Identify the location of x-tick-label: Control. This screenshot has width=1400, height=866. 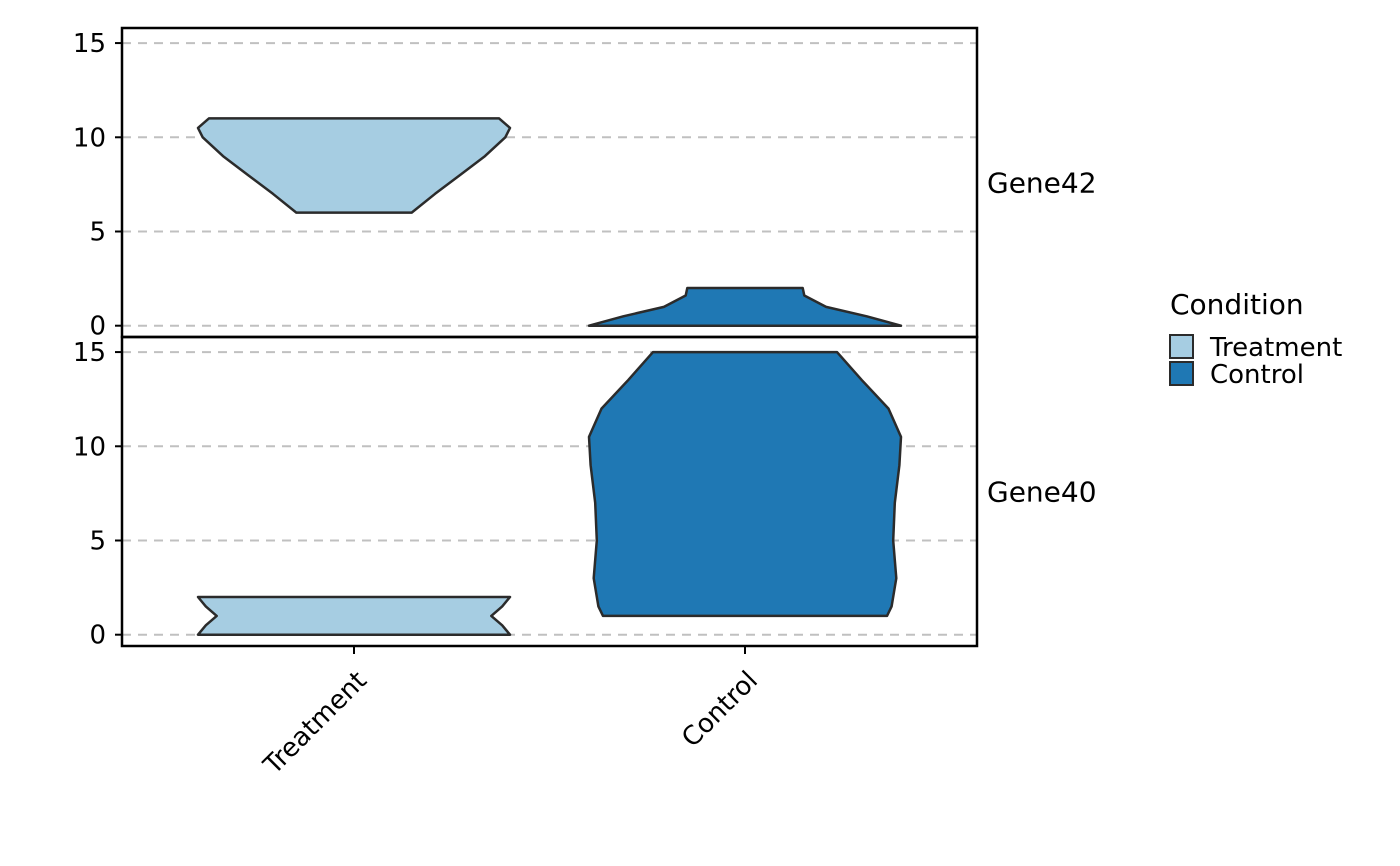
(720, 710).